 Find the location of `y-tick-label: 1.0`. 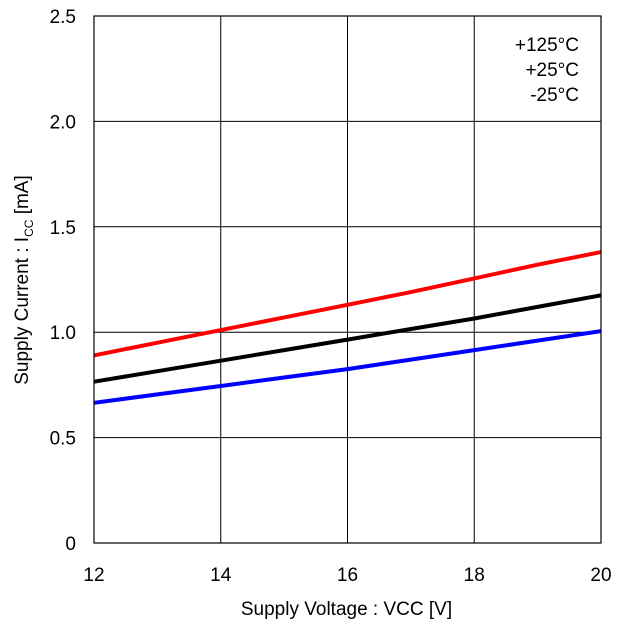

y-tick-label: 1.0 is located at coordinates (63, 333).